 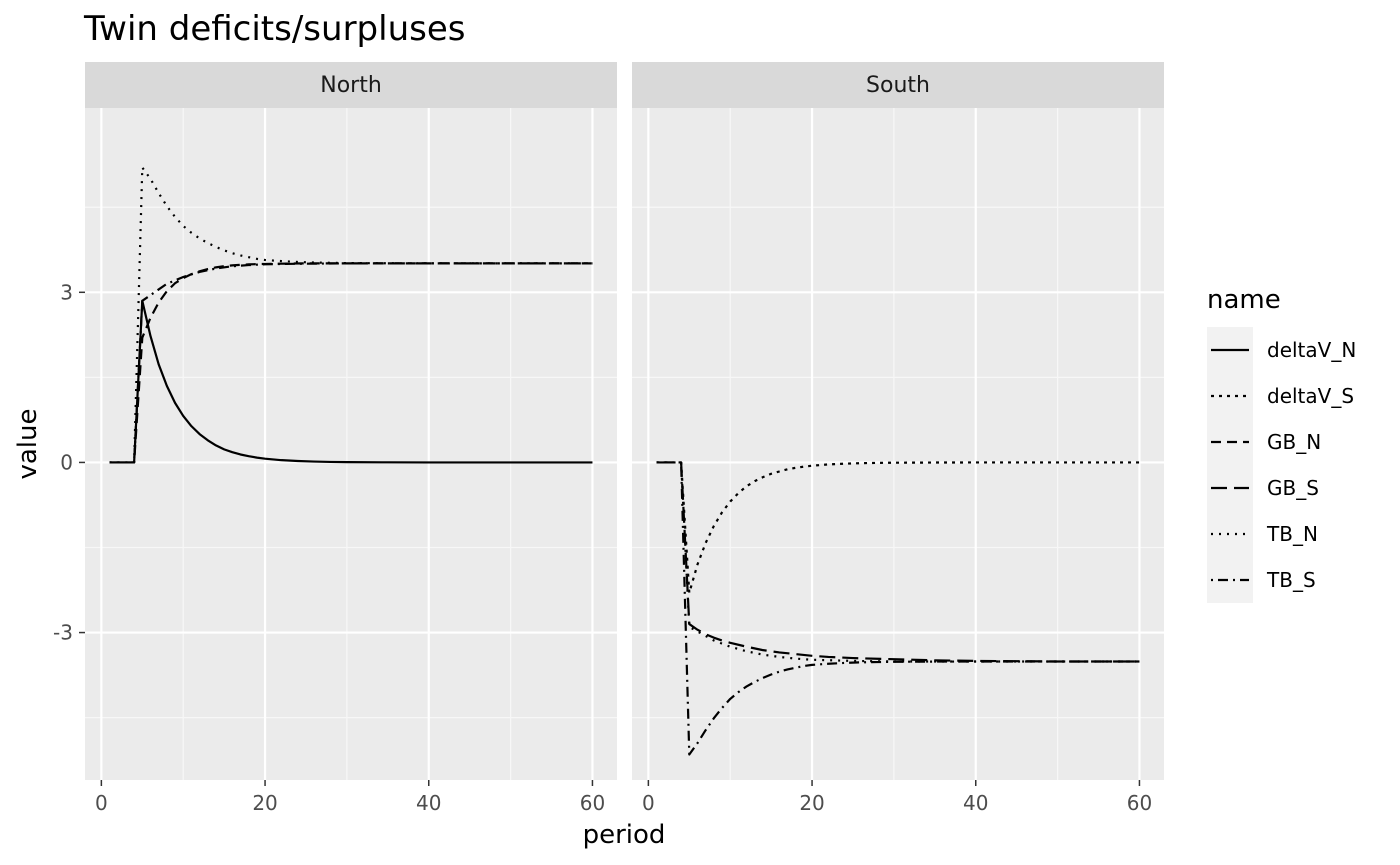 What do you see at coordinates (1261, 580) in the screenshot?
I see `legend-item-tb-s: TB_S` at bounding box center [1261, 580].